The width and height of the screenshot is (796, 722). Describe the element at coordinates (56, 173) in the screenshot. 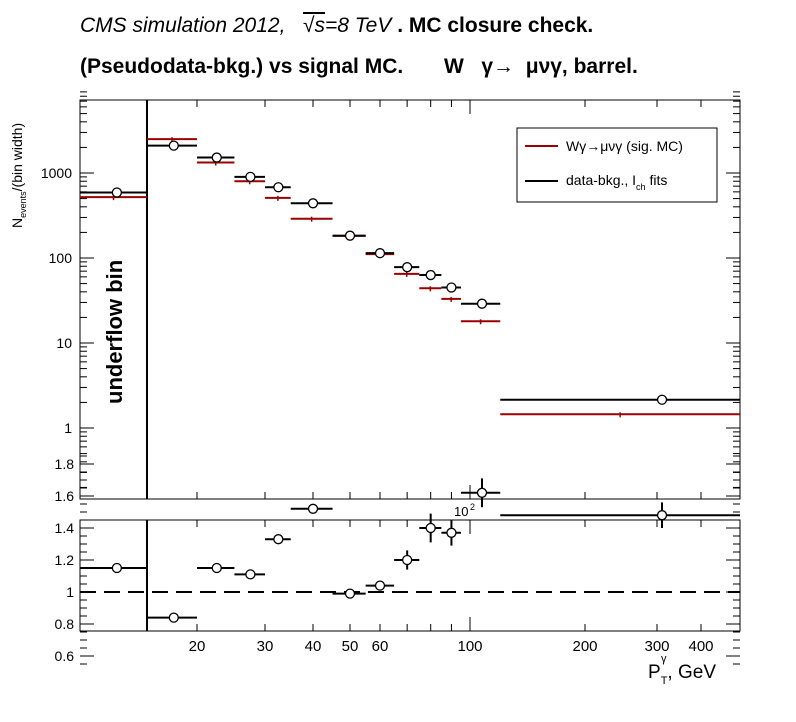

I see `y-tick-label: 1000` at that location.